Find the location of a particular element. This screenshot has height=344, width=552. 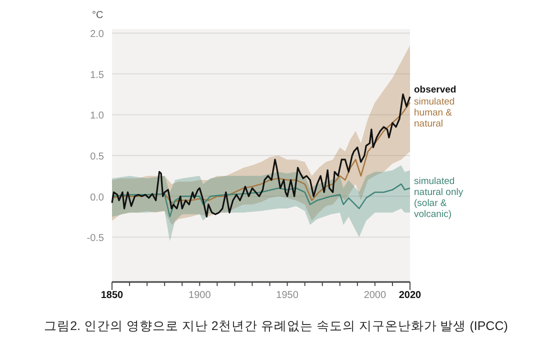

caption: 그림2. 인간의 영향으로 지난 2천년간 유례없는 속도의 지구온난화가 발생 (IPCC) is located at coordinates (276, 326).